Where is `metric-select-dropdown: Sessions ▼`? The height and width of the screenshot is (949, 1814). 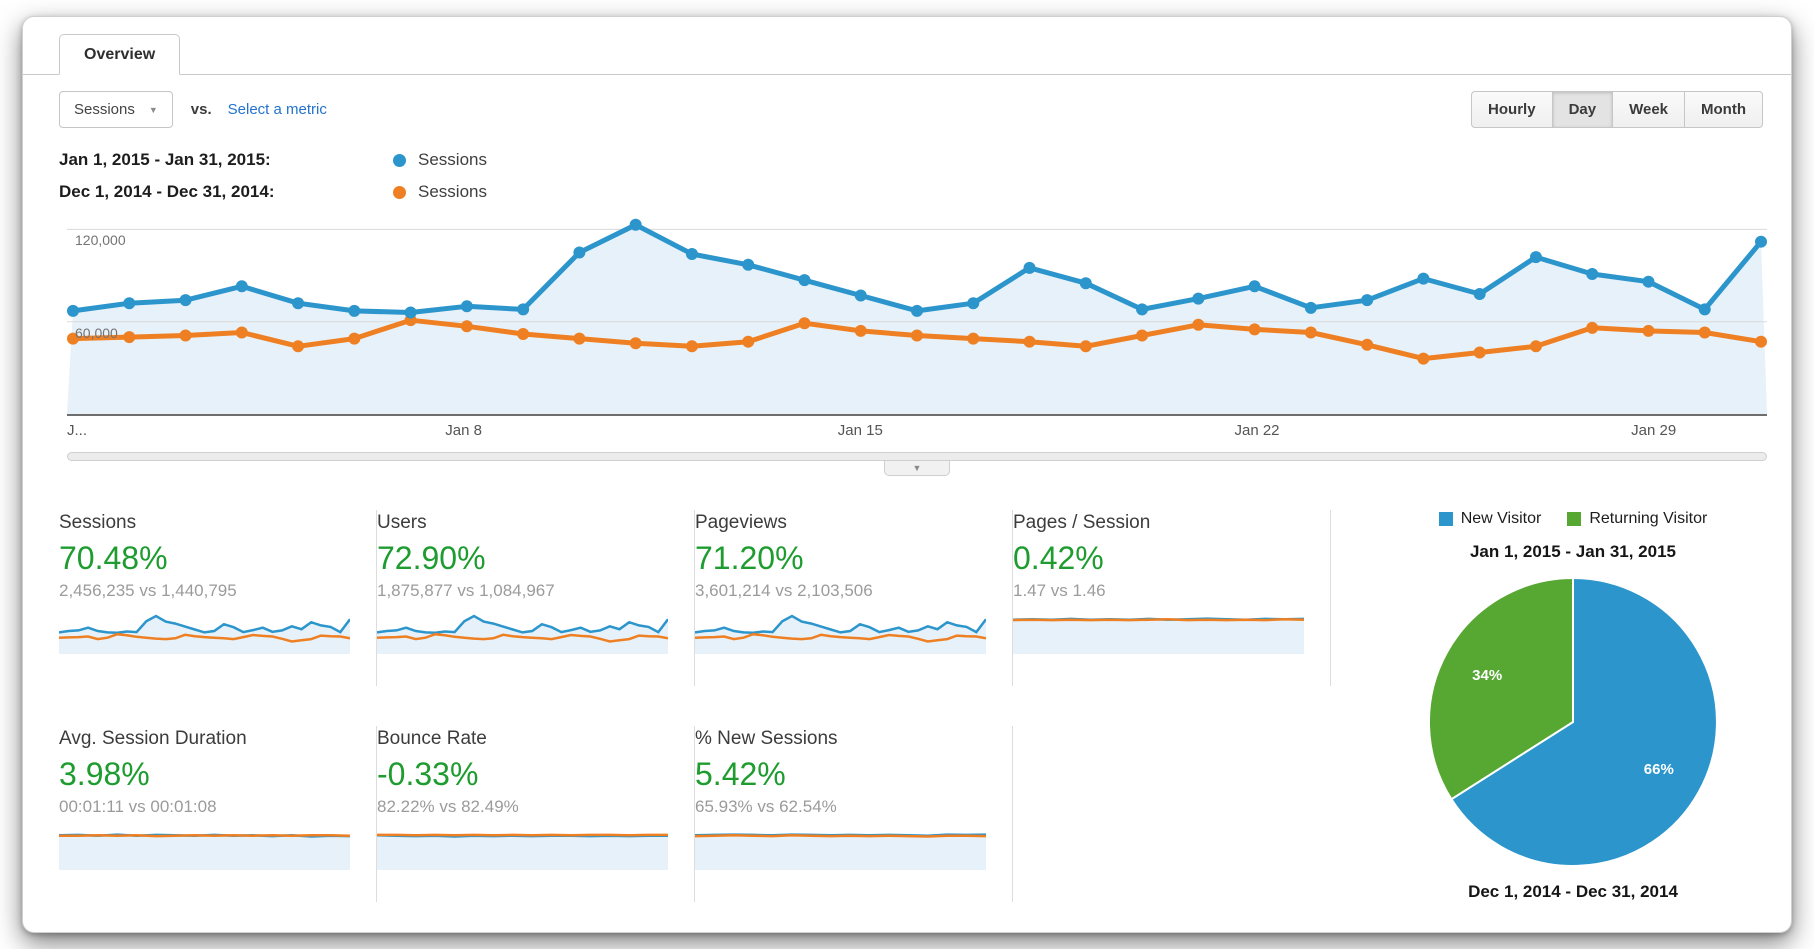
metric-select-dropdown: Sessions ▼ is located at coordinates (116, 109).